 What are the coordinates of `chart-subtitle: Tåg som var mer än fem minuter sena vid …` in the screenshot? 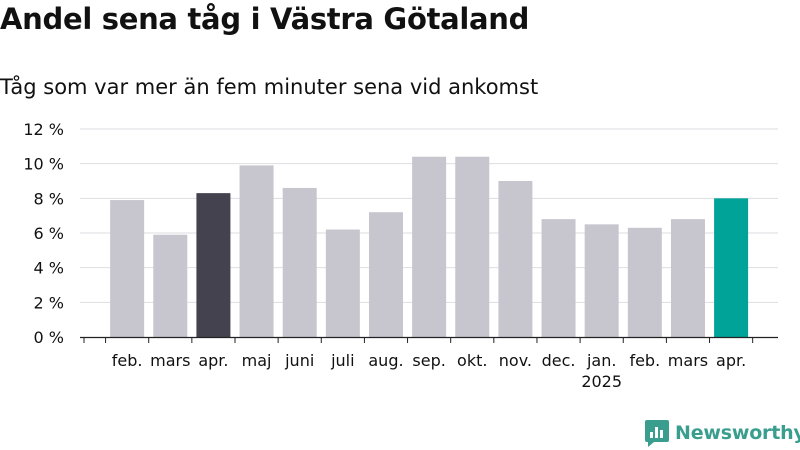 It's located at (269, 87).